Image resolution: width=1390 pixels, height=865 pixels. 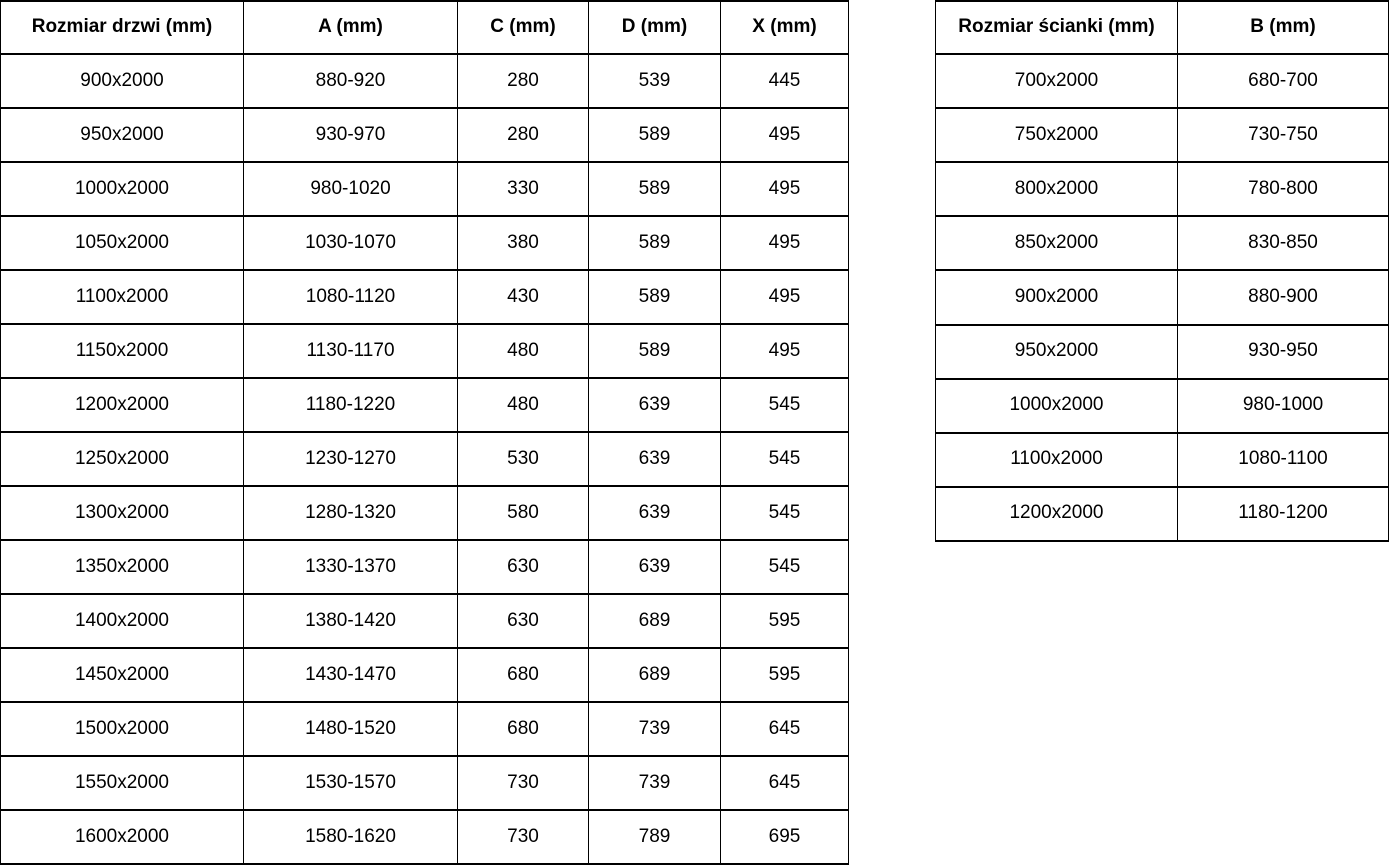 I want to click on table-cell: 1180-1200, so click(x=1283, y=514).